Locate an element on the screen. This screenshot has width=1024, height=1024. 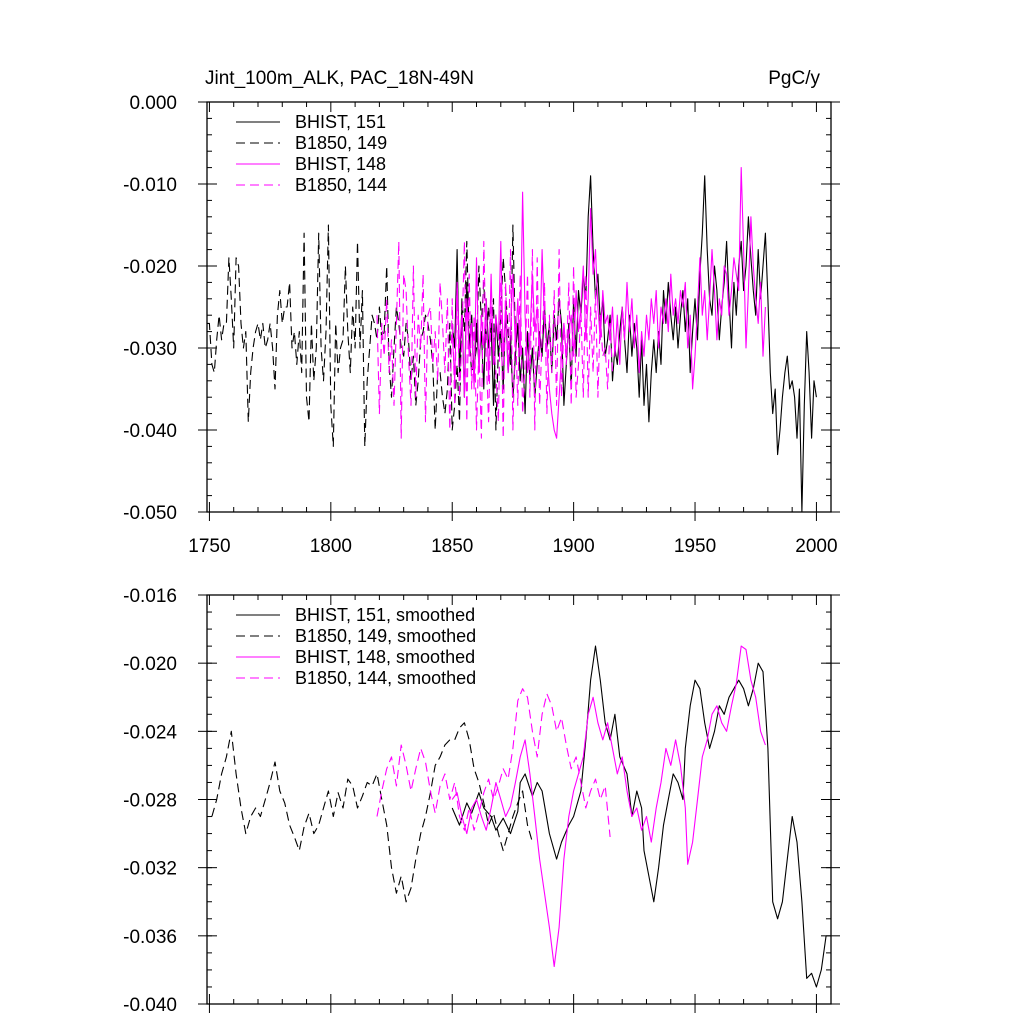
chart-title: Jint_100m_ALK, PAC_18N-49N is located at coordinates (339, 78).